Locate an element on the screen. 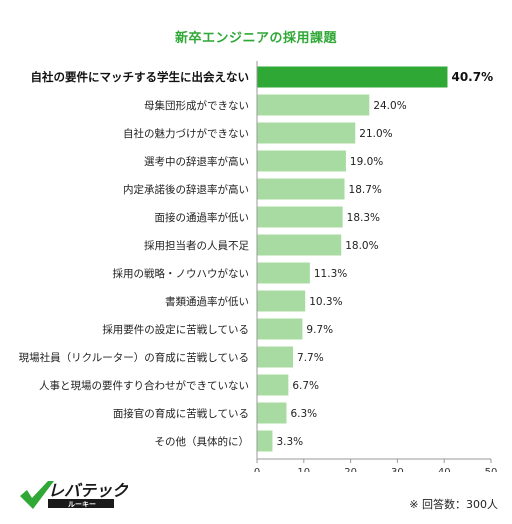 Image resolution: width=512 pixels, height=524 pixels. category-label: 採用要件の設定に苦戦している is located at coordinates (175, 329).